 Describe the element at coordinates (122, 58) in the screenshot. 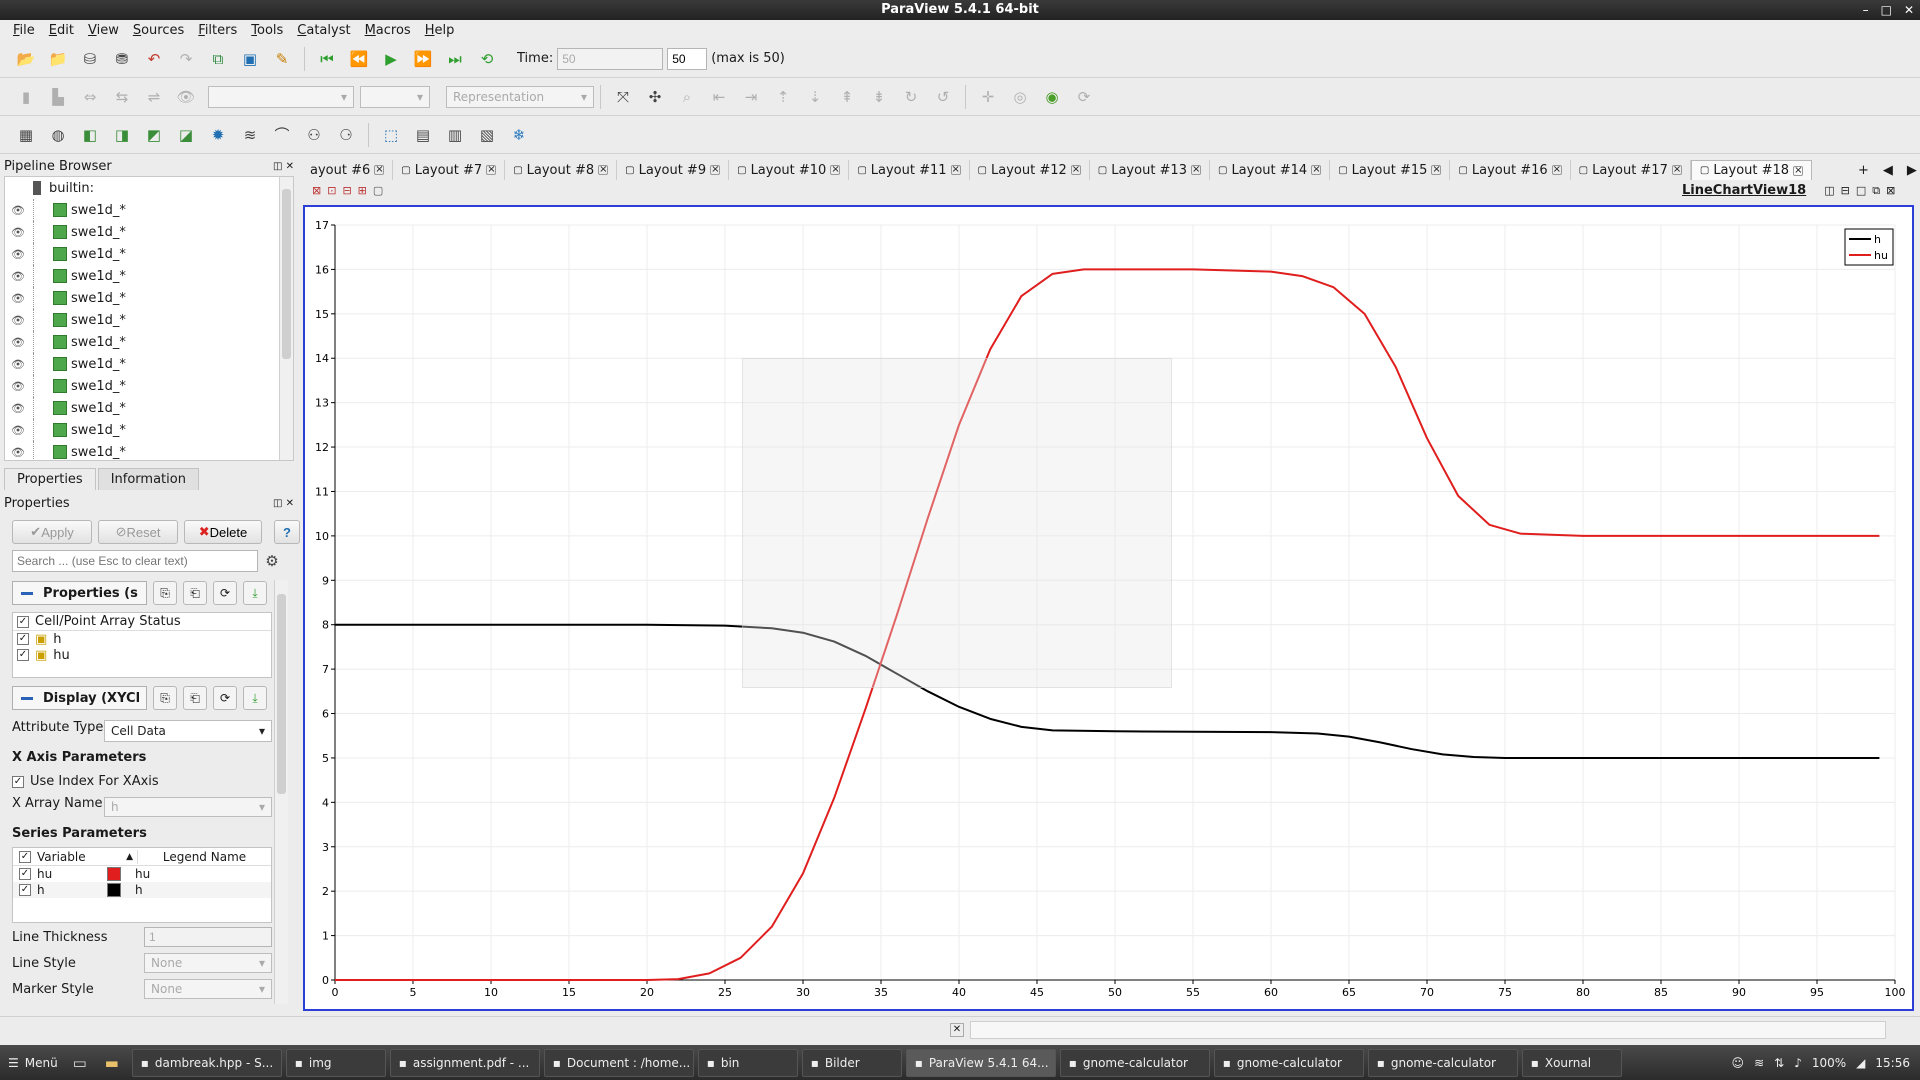

I see `disconnect-server-icon: ⛃` at that location.